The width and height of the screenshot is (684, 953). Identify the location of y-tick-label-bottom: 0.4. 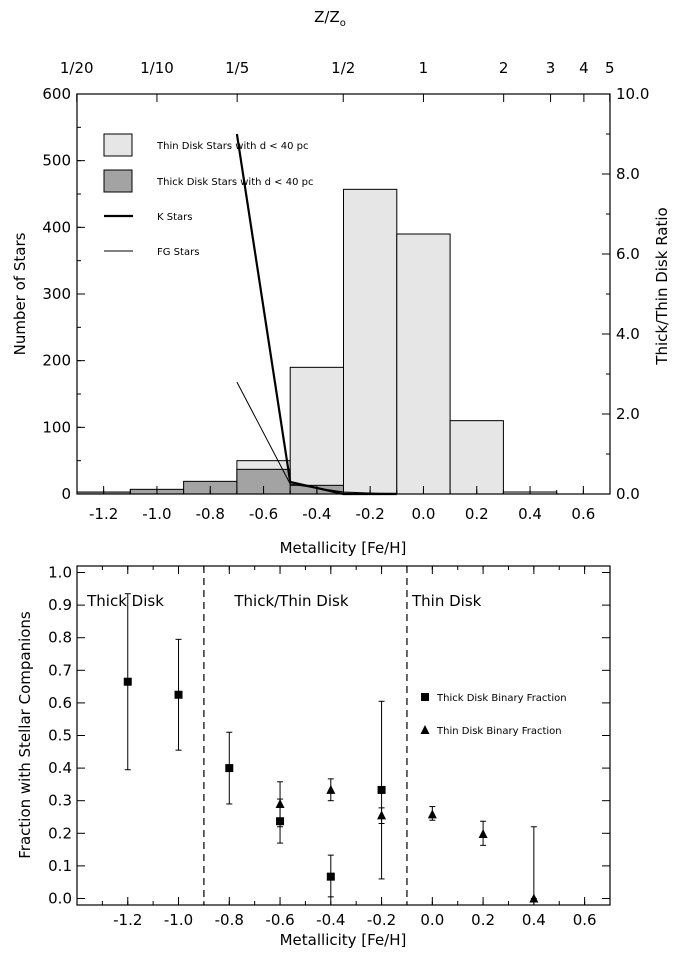
(60, 768).